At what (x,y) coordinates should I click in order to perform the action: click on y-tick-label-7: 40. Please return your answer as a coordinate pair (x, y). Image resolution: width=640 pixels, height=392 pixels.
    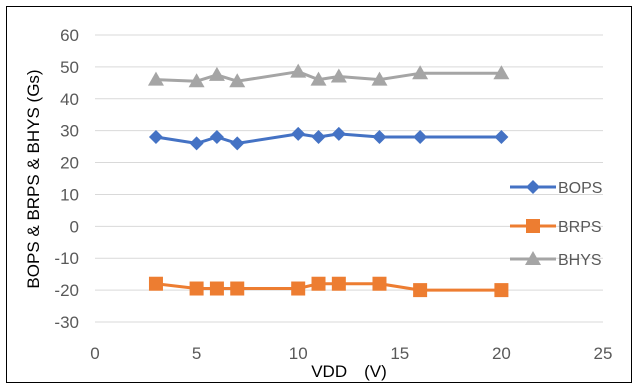
    Looking at the image, I should click on (69, 99).